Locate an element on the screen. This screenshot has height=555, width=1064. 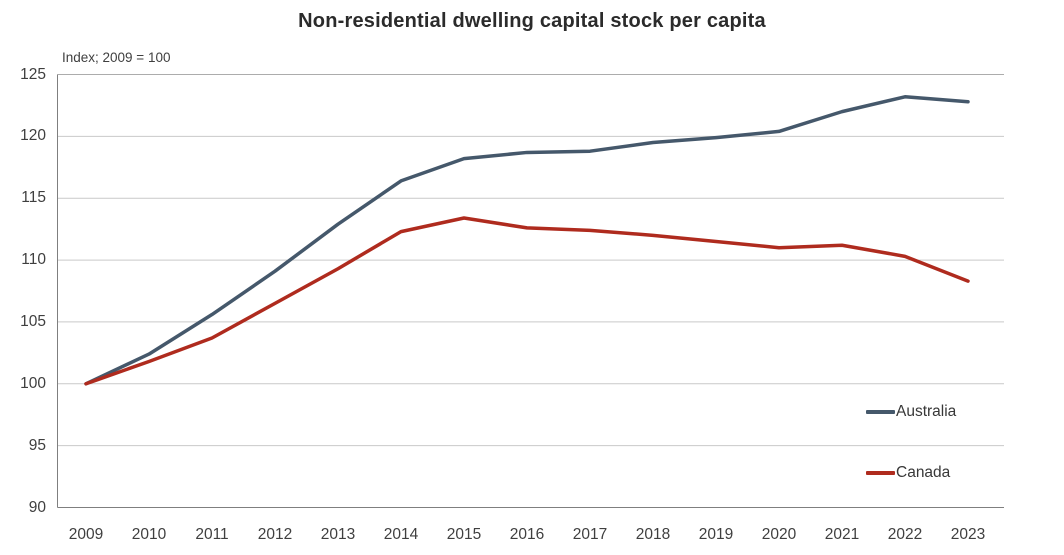
x-tick-label: 2009 is located at coordinates (86, 534).